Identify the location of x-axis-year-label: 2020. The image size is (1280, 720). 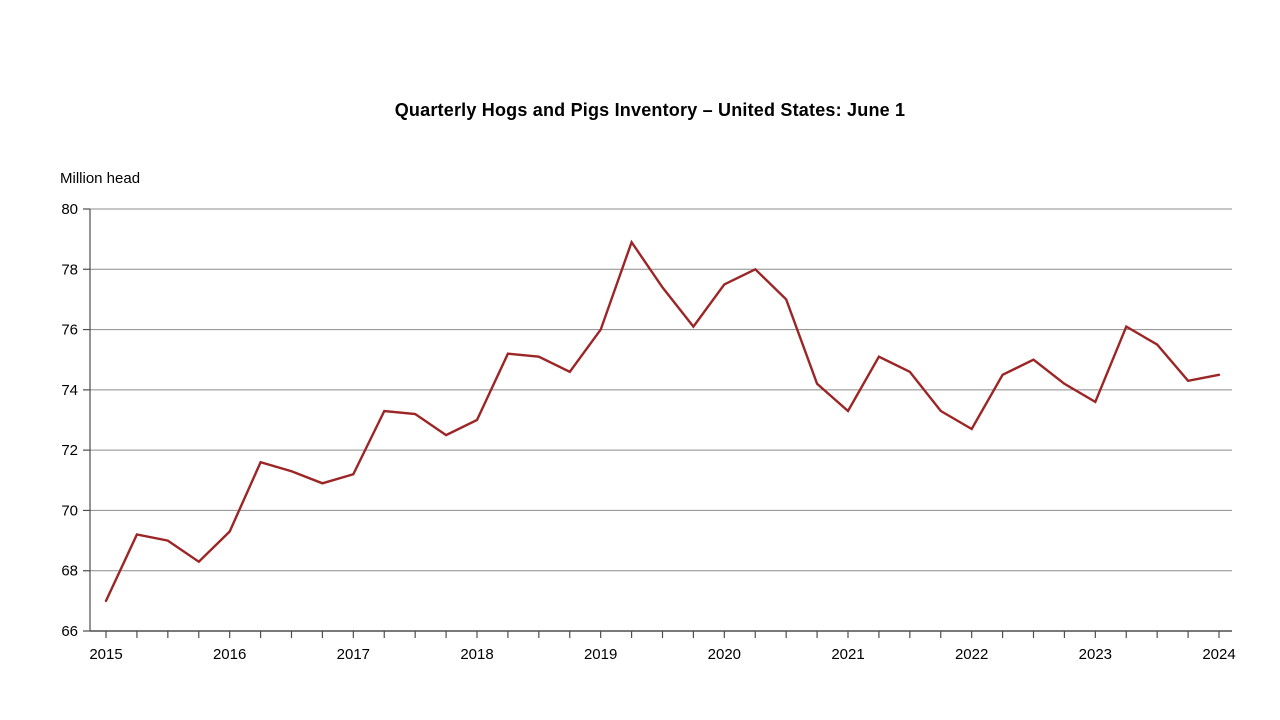
(724, 654).